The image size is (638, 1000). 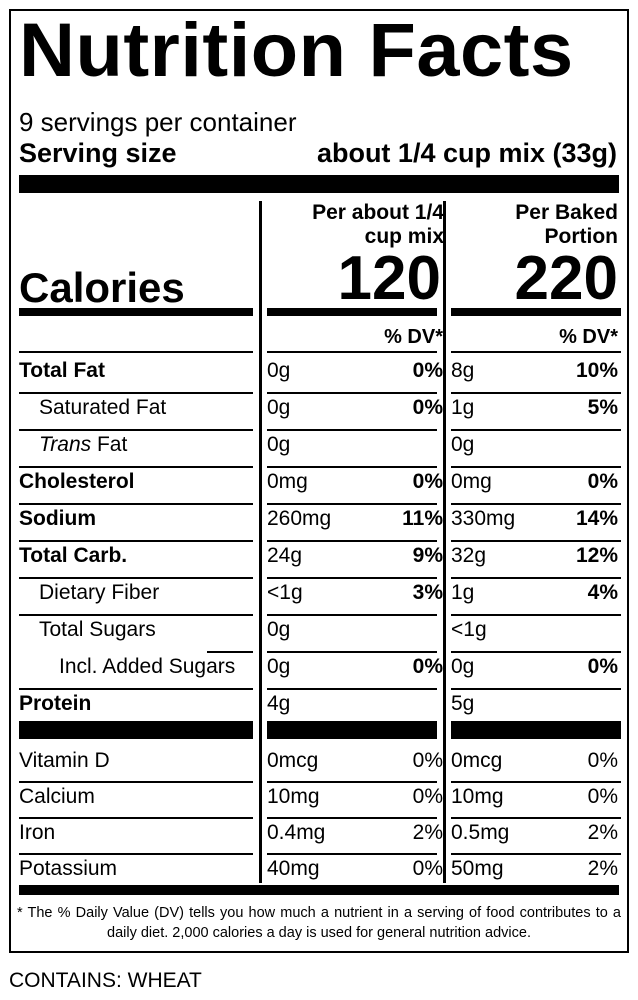 I want to click on protein-bar-baked, so click(x=536, y=730).